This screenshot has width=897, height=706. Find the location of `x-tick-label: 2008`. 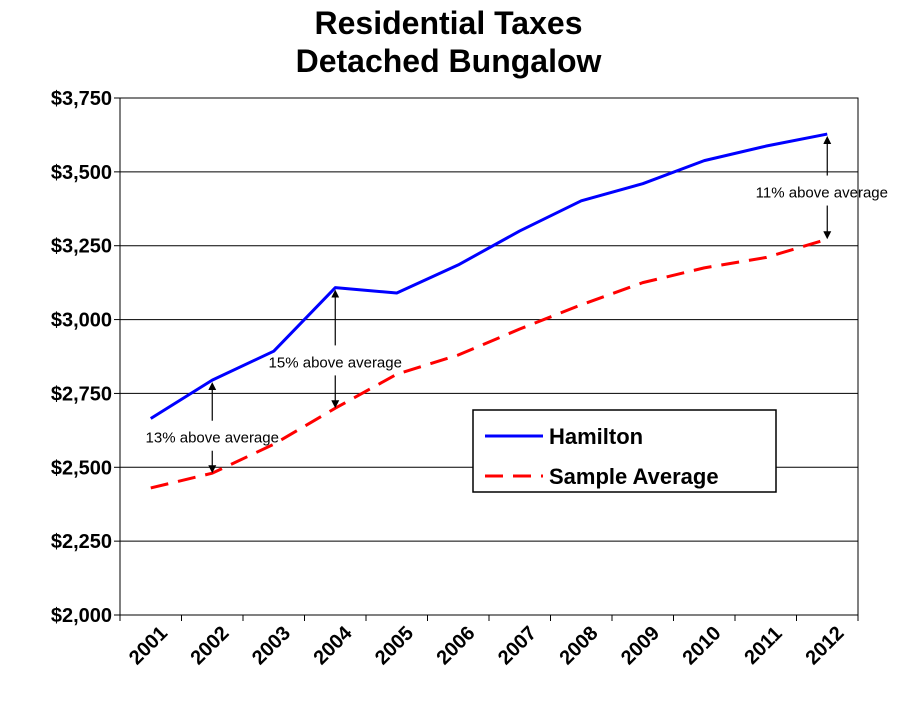

x-tick-label: 2008 is located at coordinates (578, 645).